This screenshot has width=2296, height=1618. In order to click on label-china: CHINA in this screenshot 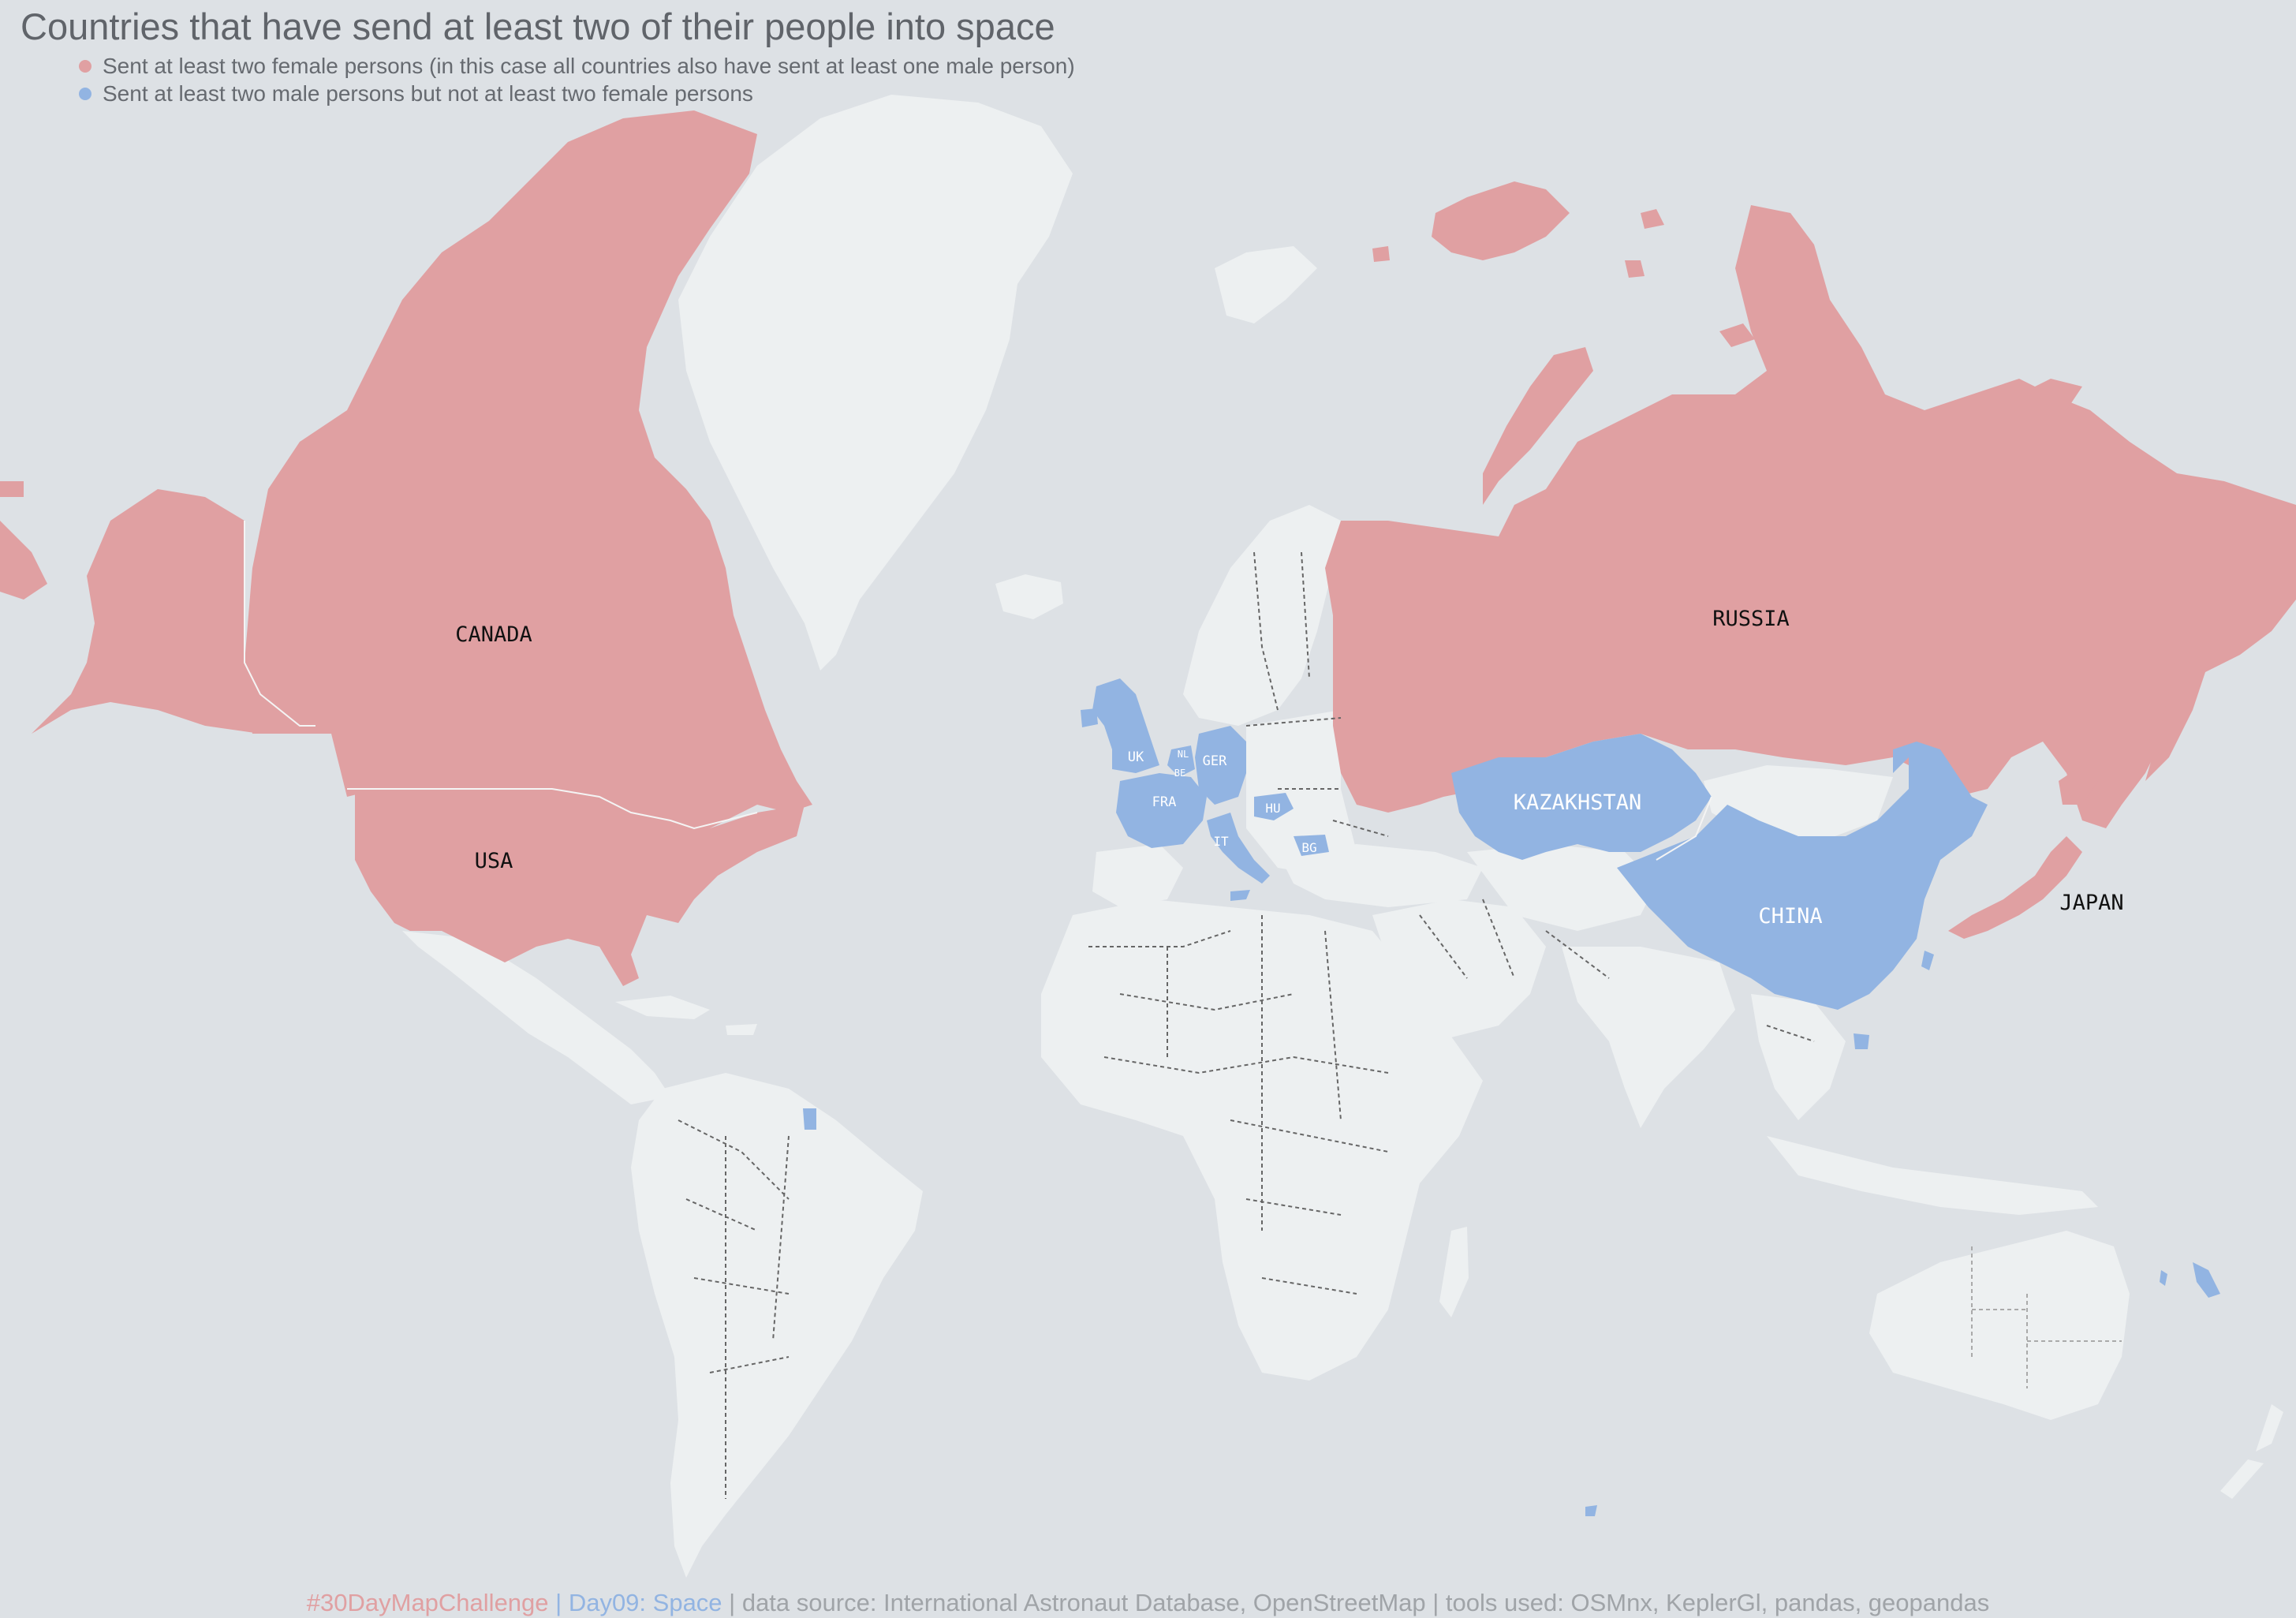, I will do `click(1790, 917)`.